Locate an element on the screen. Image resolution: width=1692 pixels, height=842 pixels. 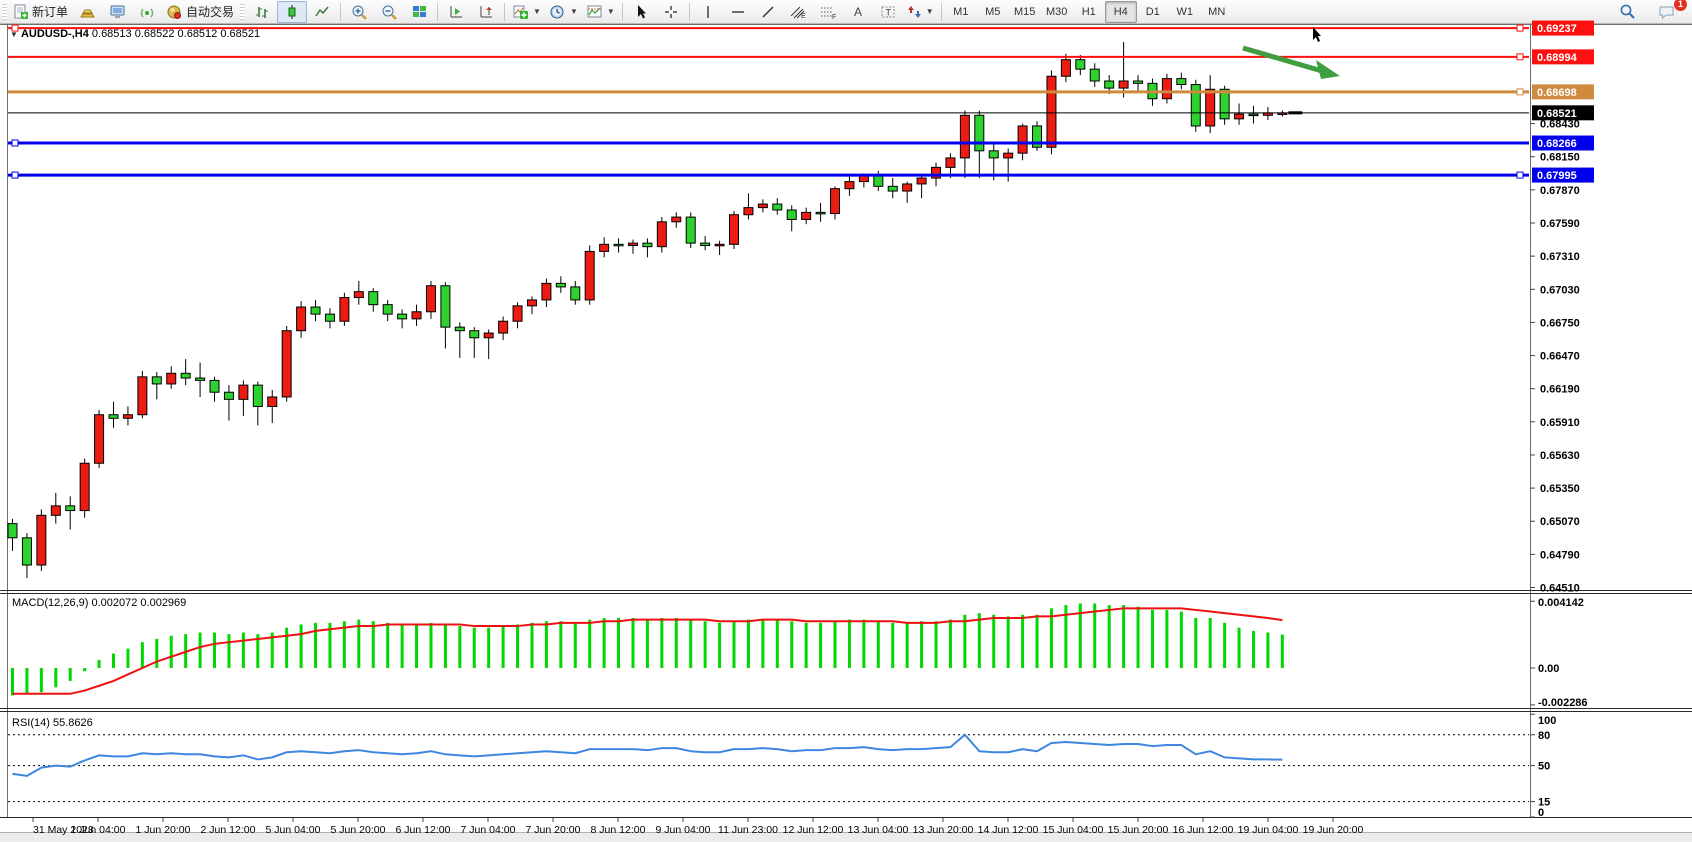
chart-shift-button is located at coordinates (486, 12).